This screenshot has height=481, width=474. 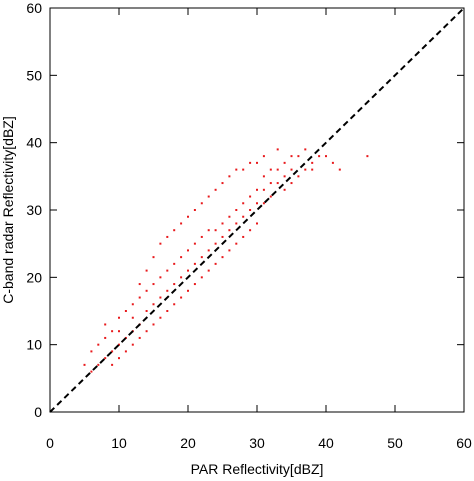 What do you see at coordinates (34, 277) in the screenshot?
I see `y-tick-label: 20` at bounding box center [34, 277].